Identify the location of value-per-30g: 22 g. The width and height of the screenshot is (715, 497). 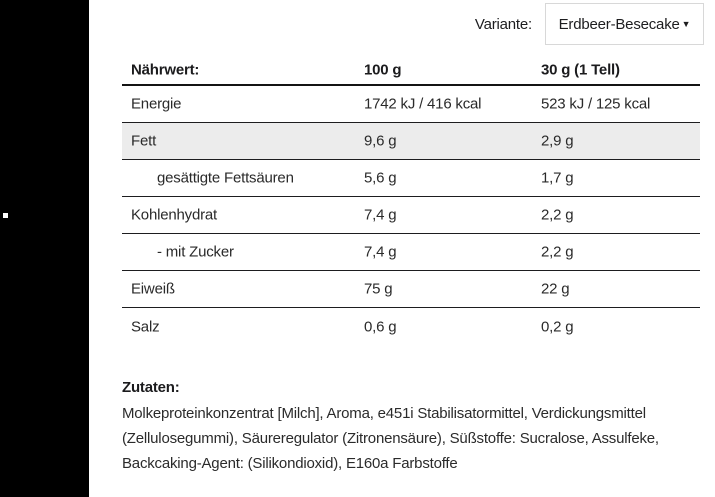
(555, 289).